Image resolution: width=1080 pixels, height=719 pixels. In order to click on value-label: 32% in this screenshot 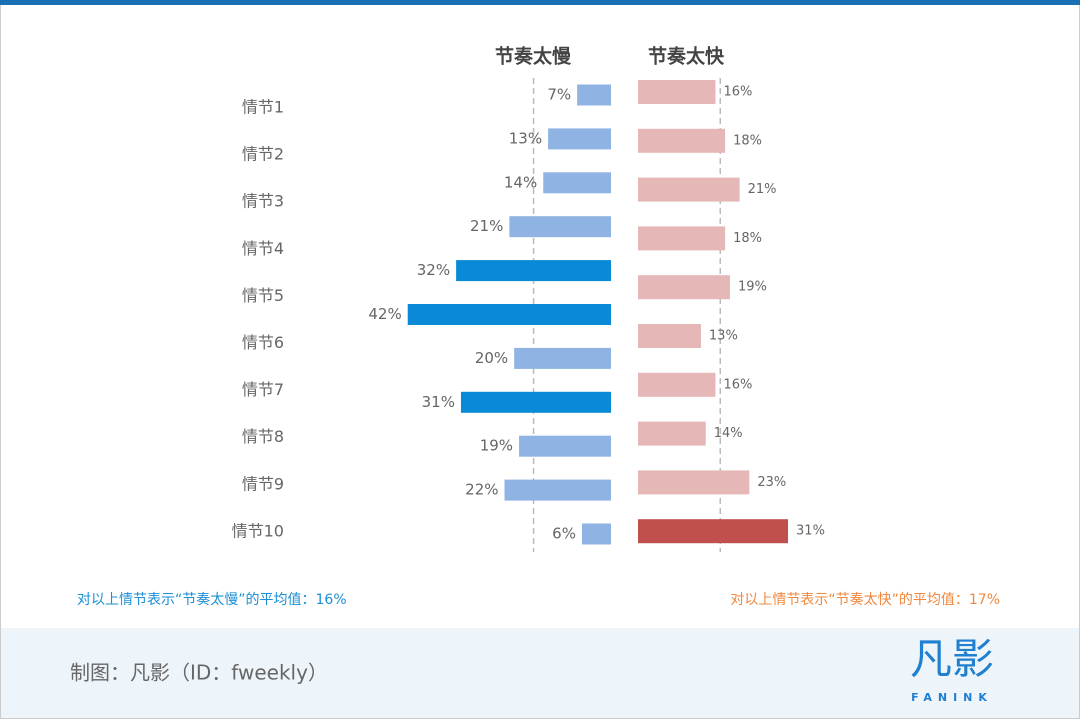, I will do `click(433, 270)`.